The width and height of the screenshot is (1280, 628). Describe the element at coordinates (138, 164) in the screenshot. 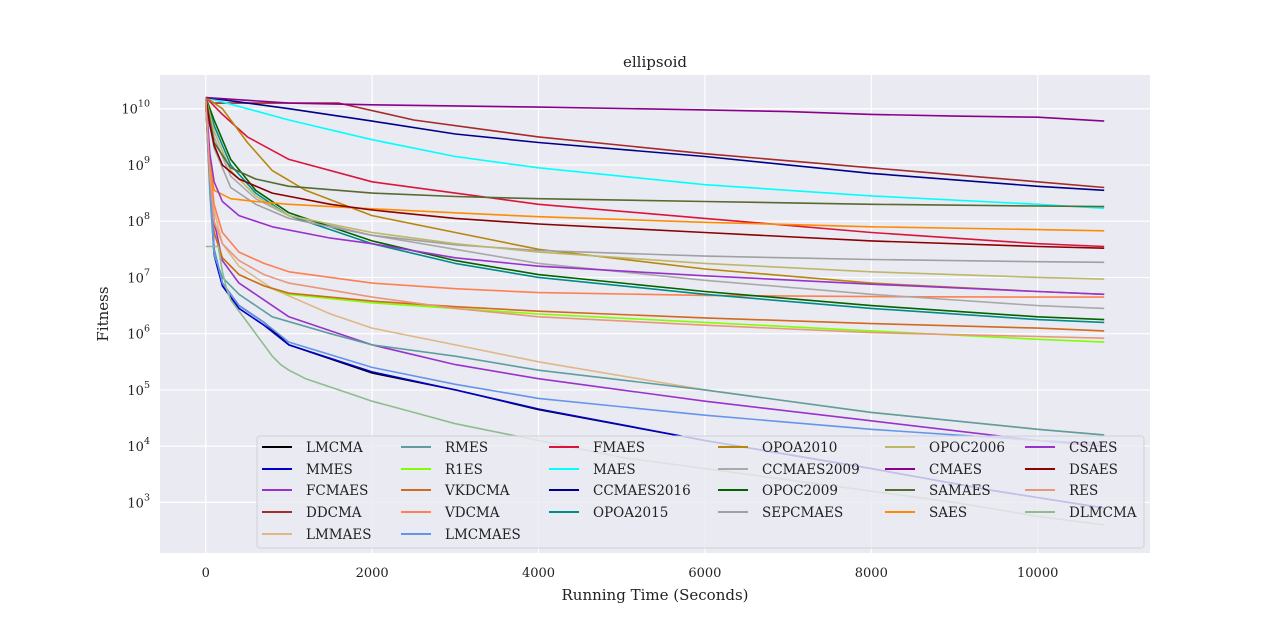

I see `y-tick-label: 10⁹` at that location.